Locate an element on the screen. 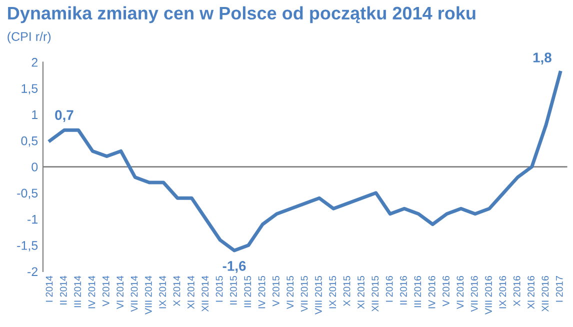 This screenshot has height=327, width=573. x-tick-label: VII 2016 is located at coordinates (474, 294).